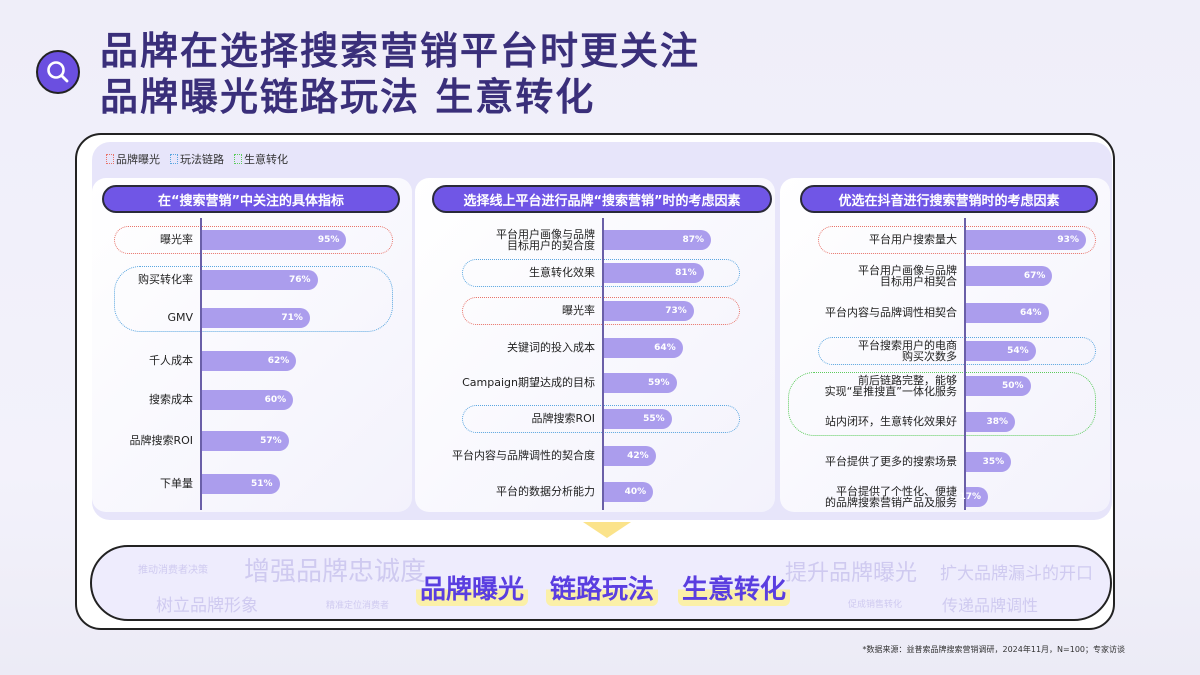 The width and height of the screenshot is (1200, 675). Describe the element at coordinates (523, 455) in the screenshot. I see `bar-label: 平台内容与品牌调性的契合度` at that location.